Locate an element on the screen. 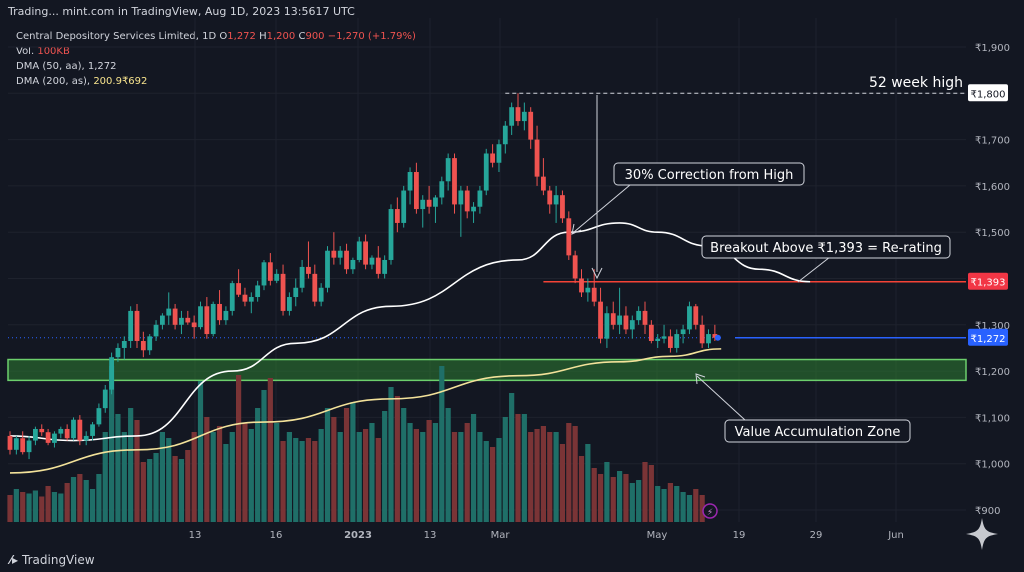 This screenshot has width=1024, height=572. y-tag-bg is located at coordinates (988, 93).